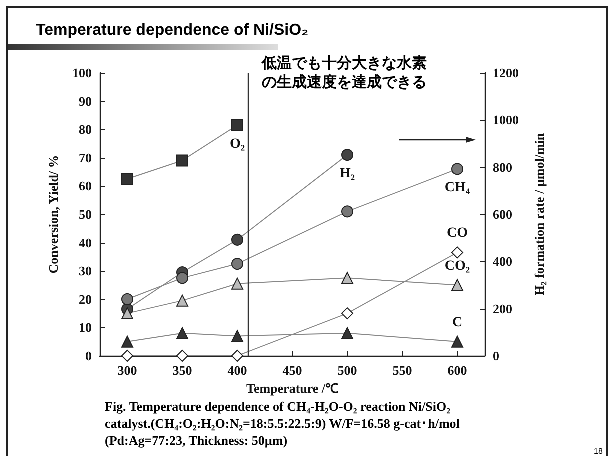  I want to click on y-tick-label: 90, so click(85, 101).